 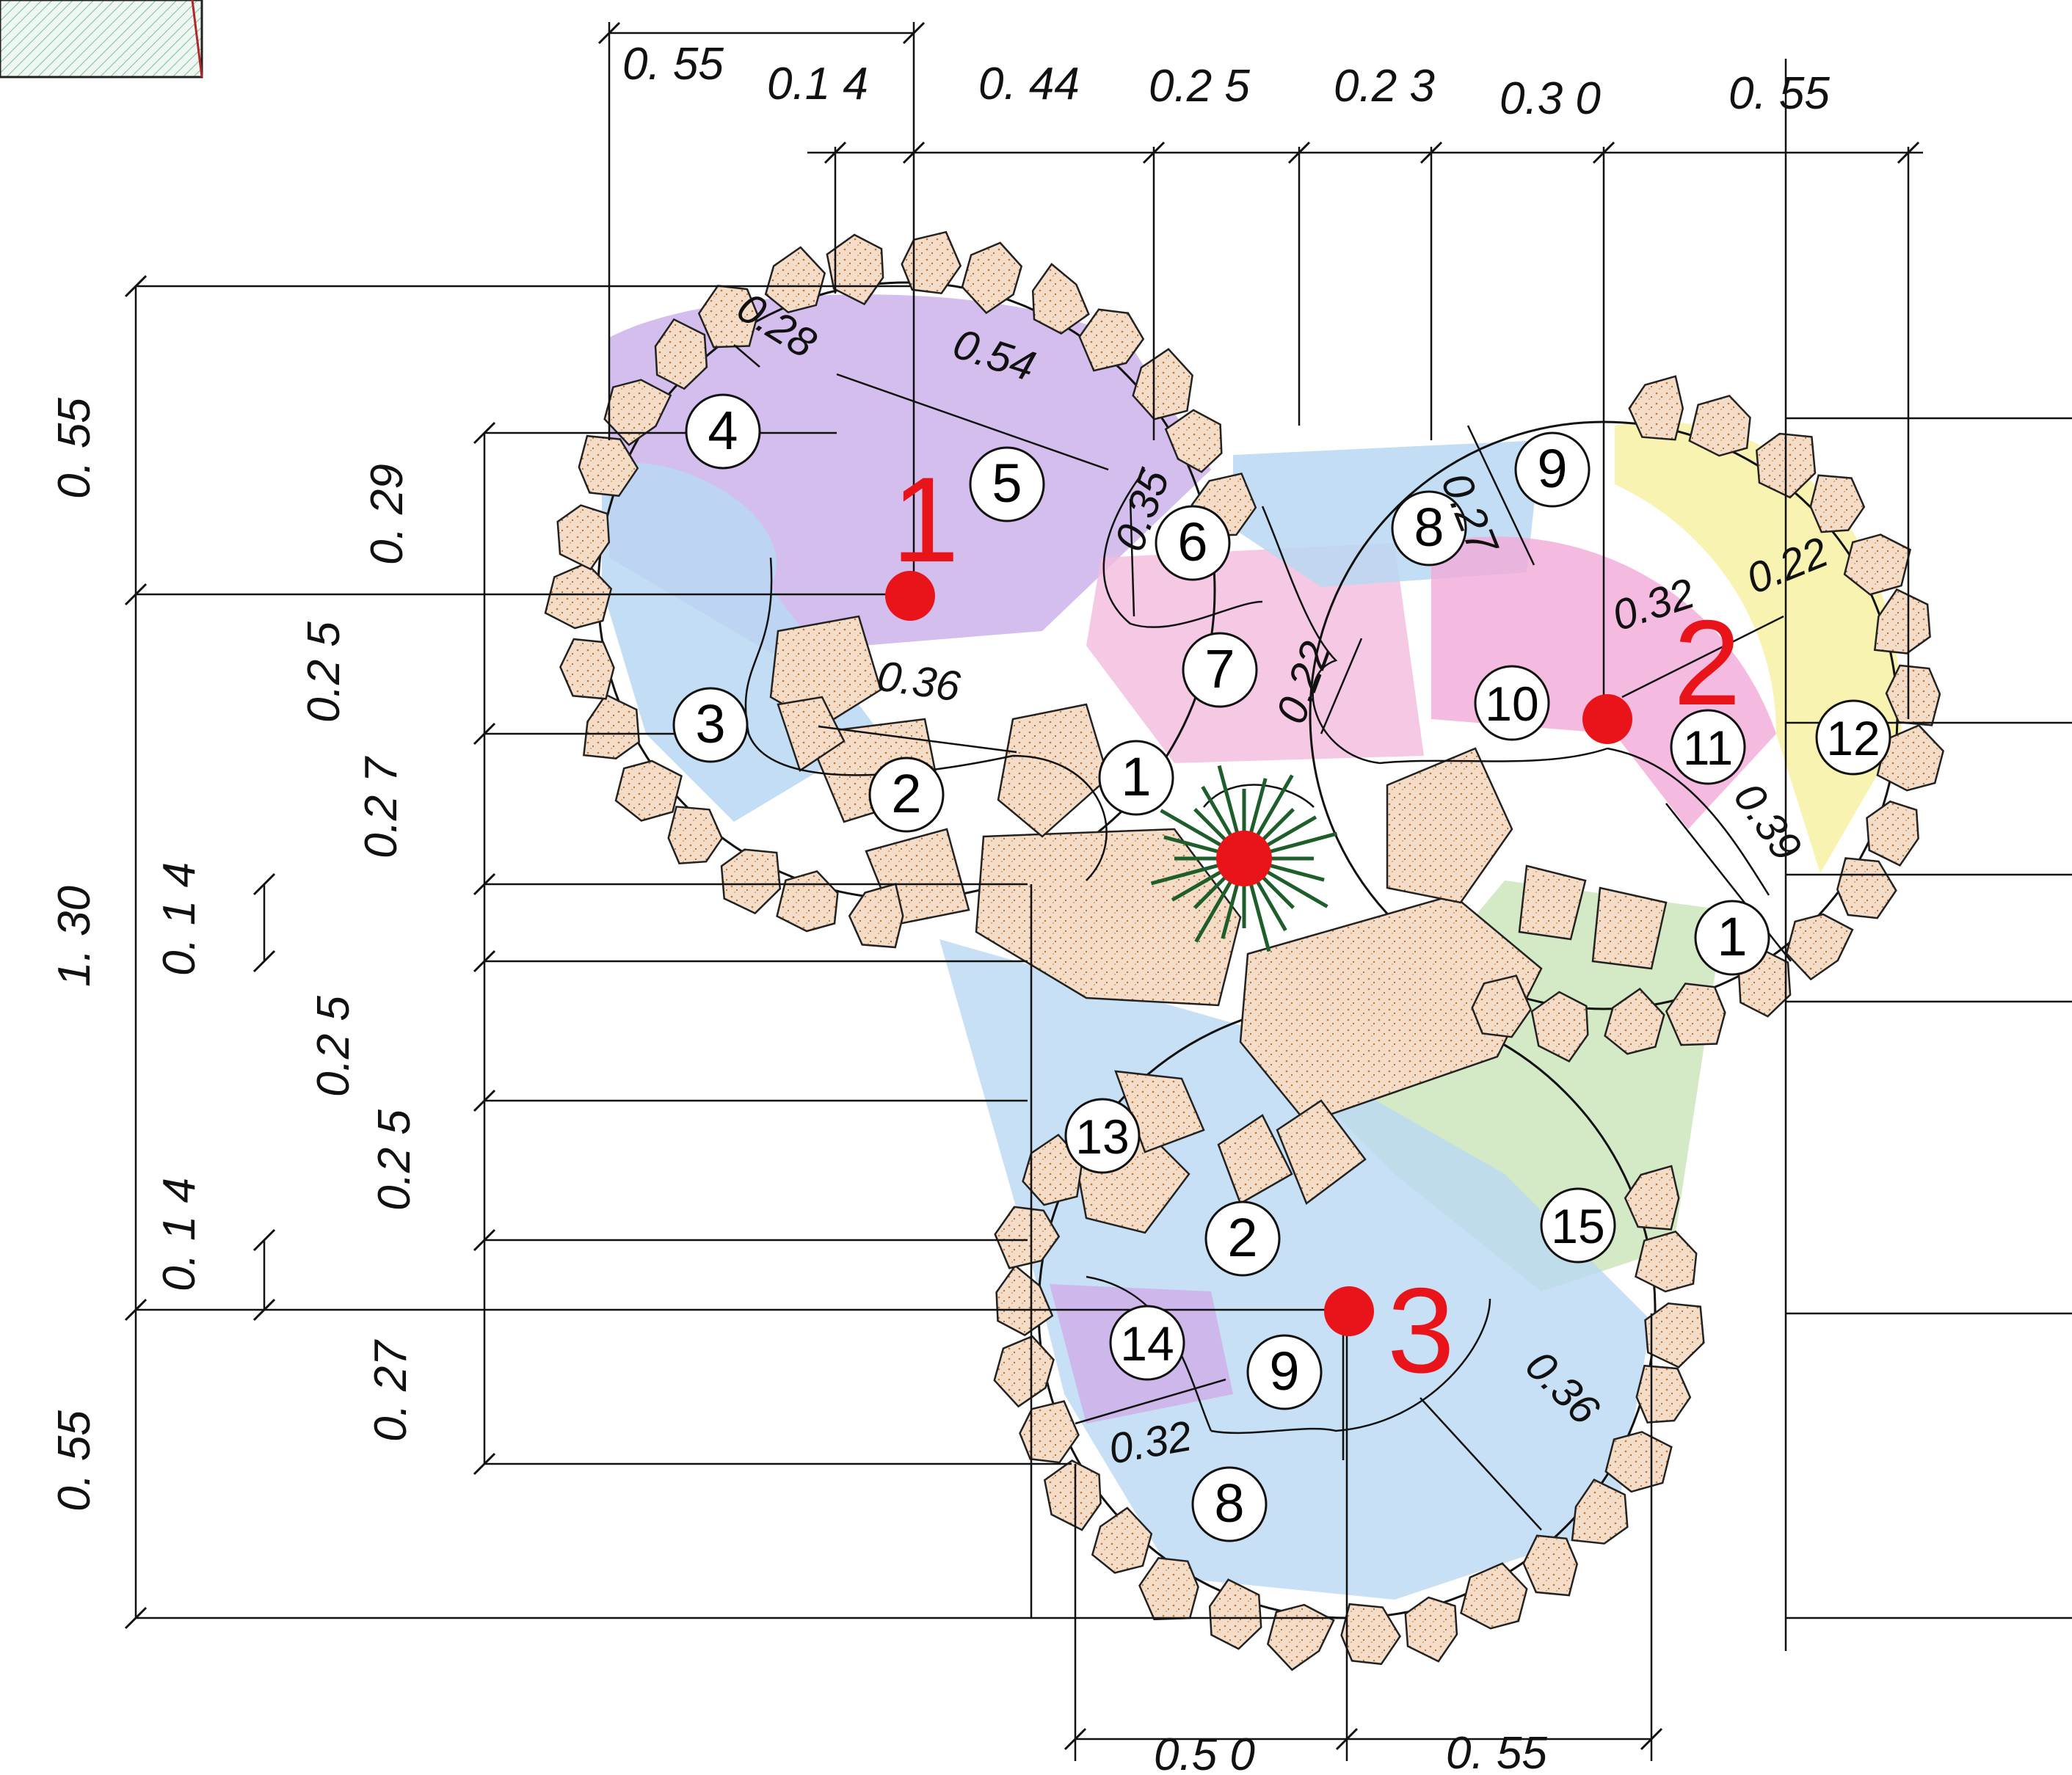 What do you see at coordinates (919, 681) in the screenshot?
I see `svg-text: 0.36` at bounding box center [919, 681].